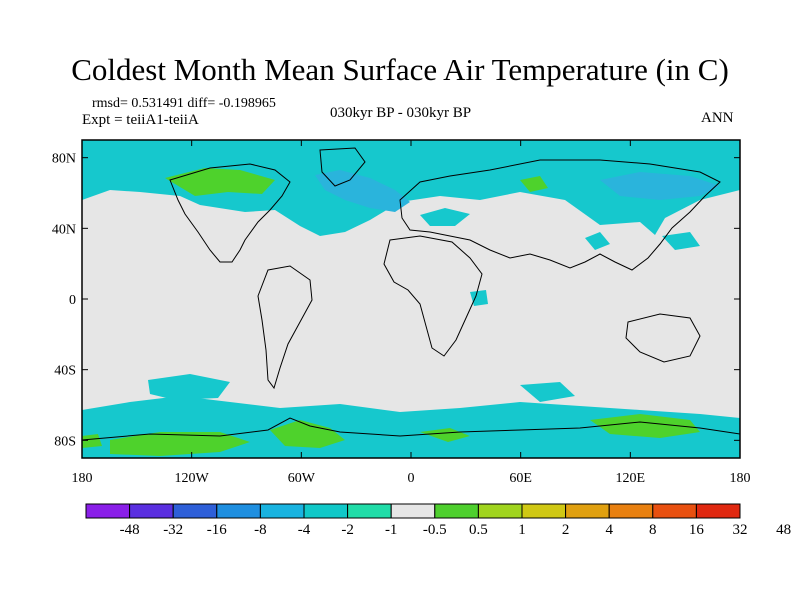 This screenshot has height=600, width=800. I want to click on colorbar-label: 4, so click(609, 530).